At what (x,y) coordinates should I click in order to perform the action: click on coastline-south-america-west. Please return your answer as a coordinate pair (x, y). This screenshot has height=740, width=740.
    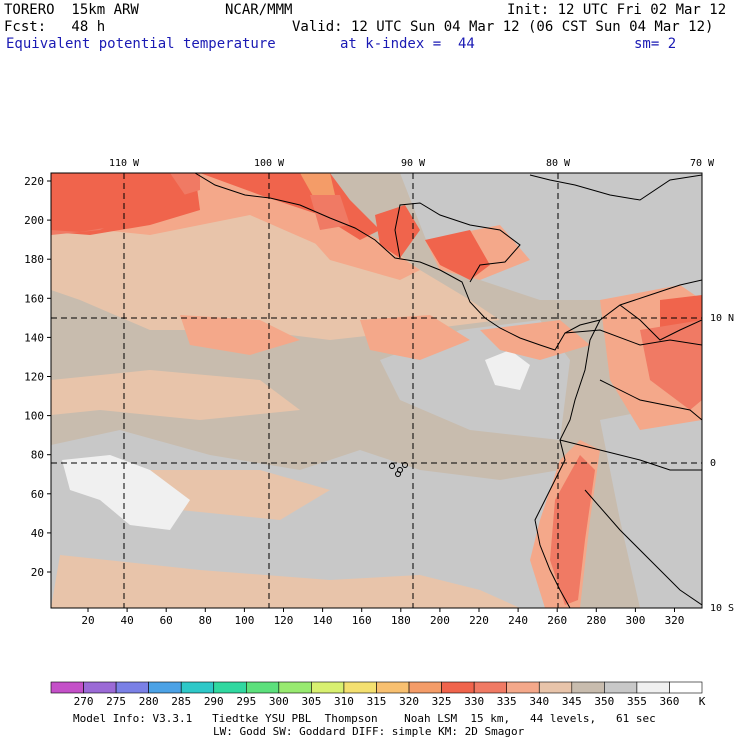
    Looking at the image, I should click on (567, 463).